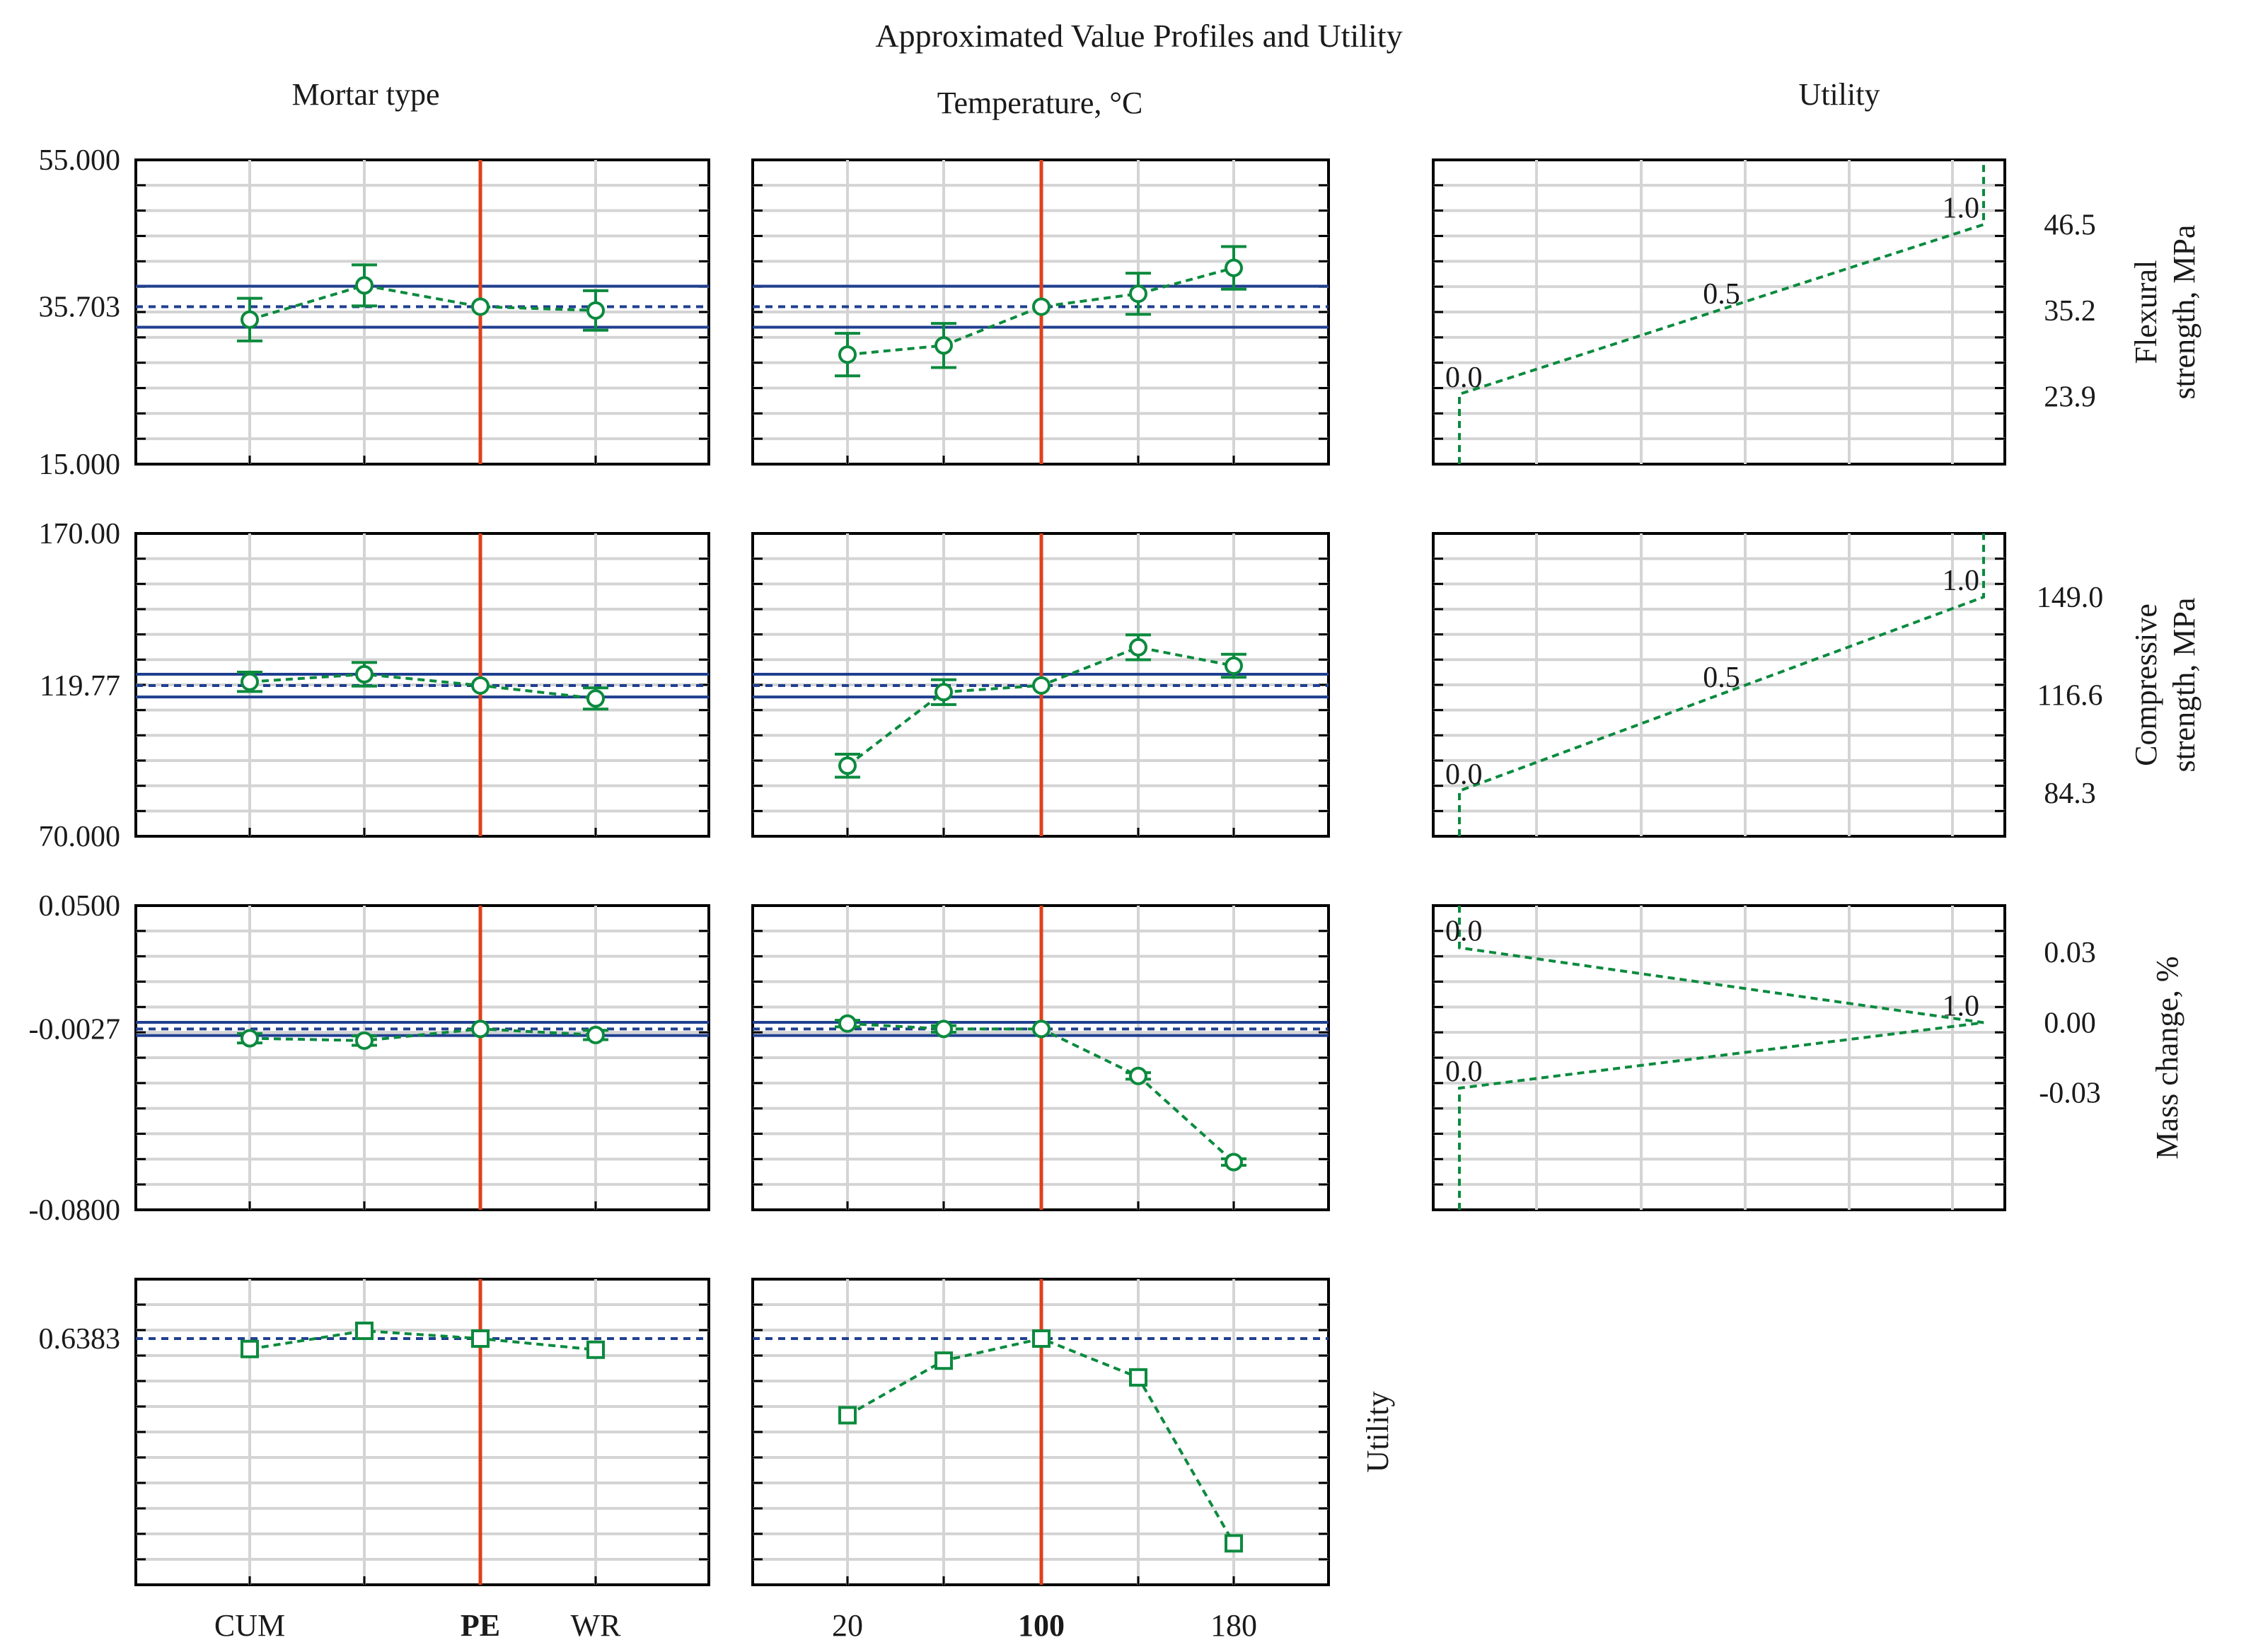 Image resolution: width=2251 pixels, height=1652 pixels. What do you see at coordinates (2167, 1057) in the screenshot?
I see `row-mass-label-line-0: Mass change, %` at bounding box center [2167, 1057].